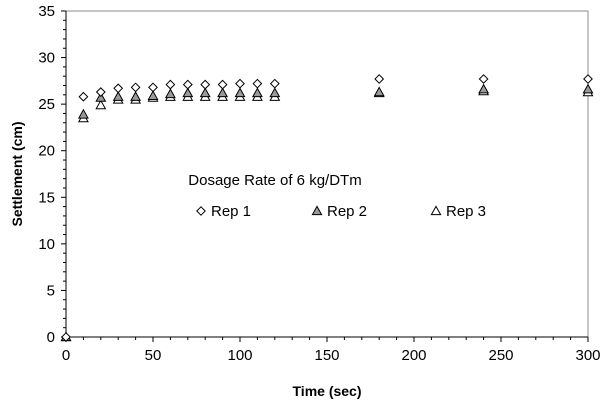 This screenshot has width=601, height=404. Describe the element at coordinates (587, 355) in the screenshot. I see `x-tick-label: 300` at that location.